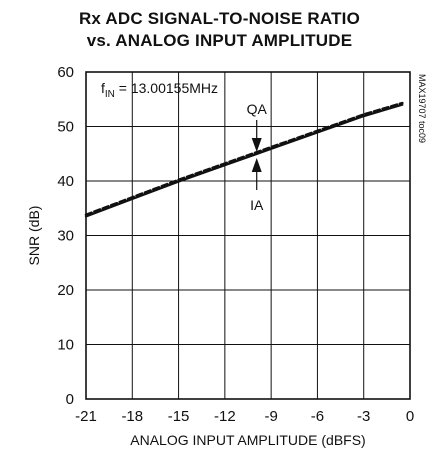  I want to click on chart-title-line-2: vs. ANALOG INPUT AMPLITUDE, so click(219, 40).